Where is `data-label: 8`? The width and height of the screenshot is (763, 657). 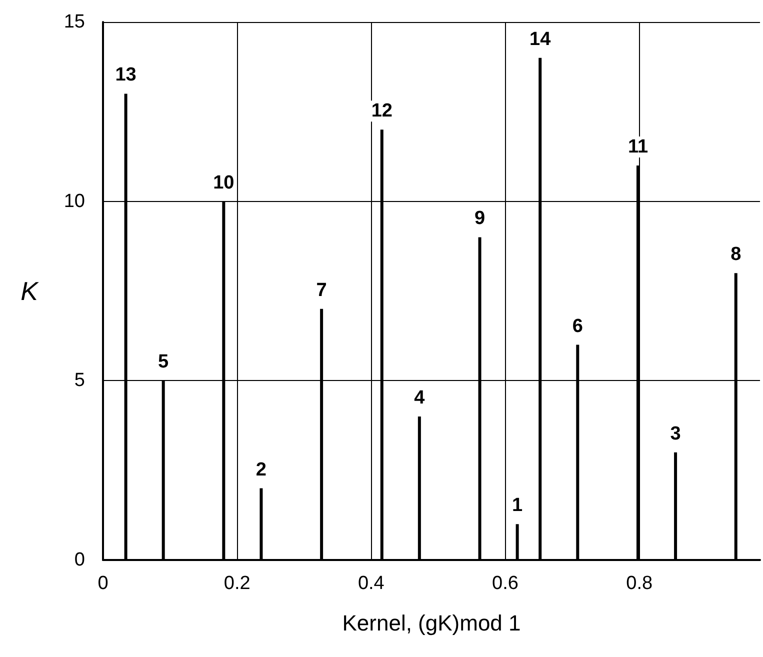
data-label: 8 is located at coordinates (736, 255).